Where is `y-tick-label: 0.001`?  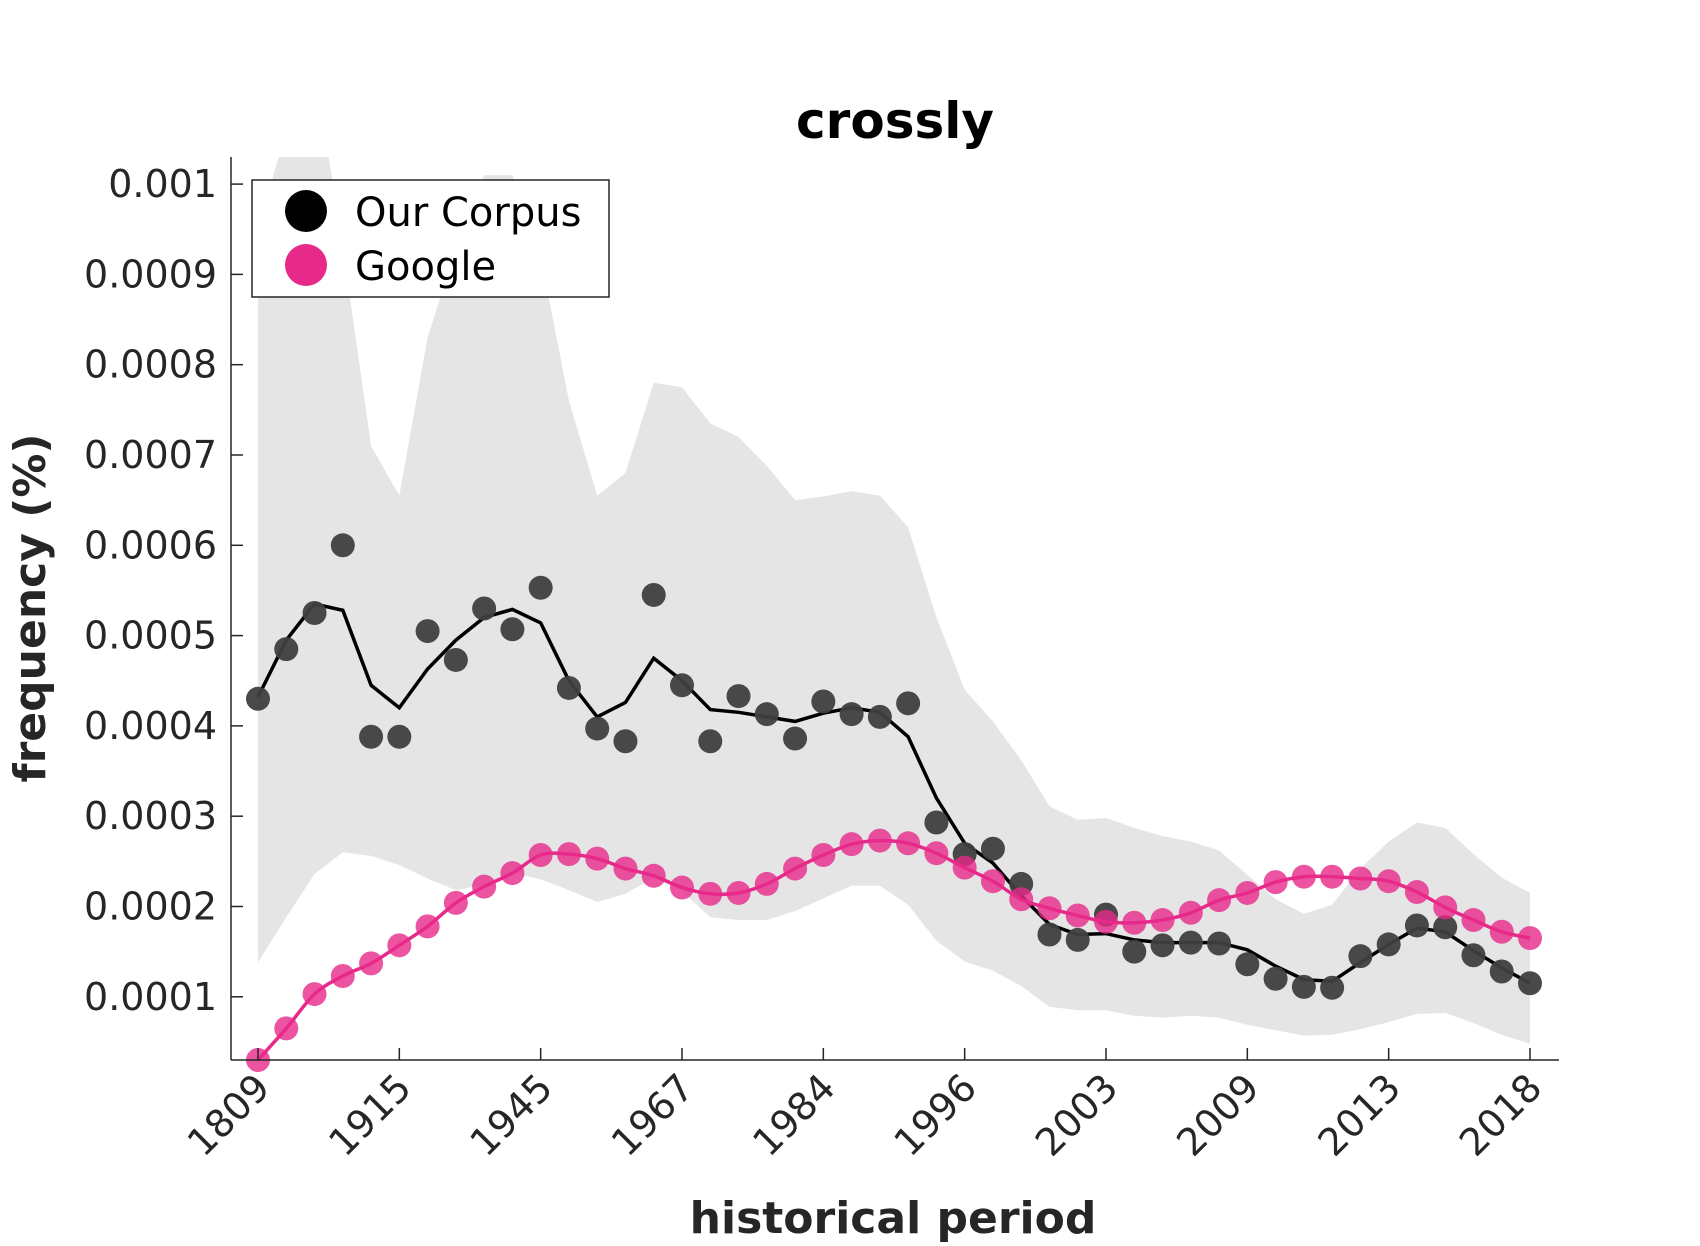 y-tick-label: 0.001 is located at coordinates (162, 184).